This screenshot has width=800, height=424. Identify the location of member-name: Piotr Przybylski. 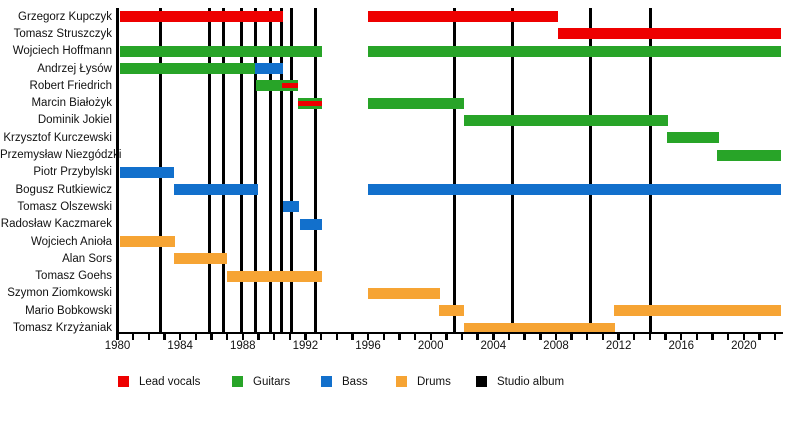
(72, 172).